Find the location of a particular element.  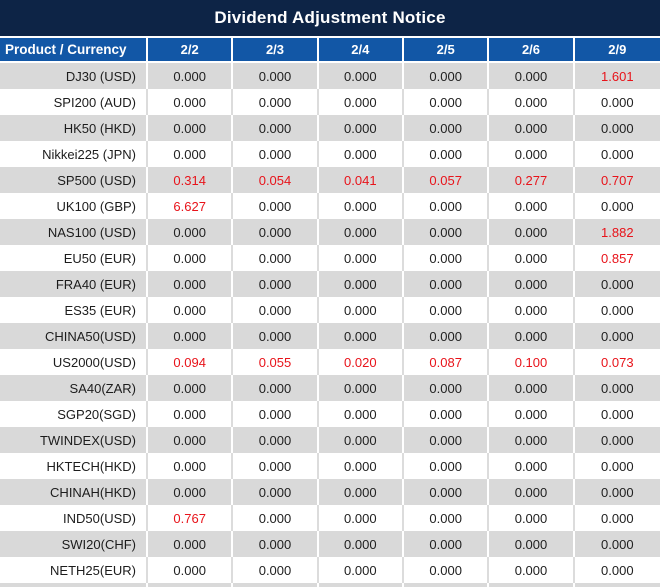

column-header-date: 2/6 is located at coordinates (532, 49).